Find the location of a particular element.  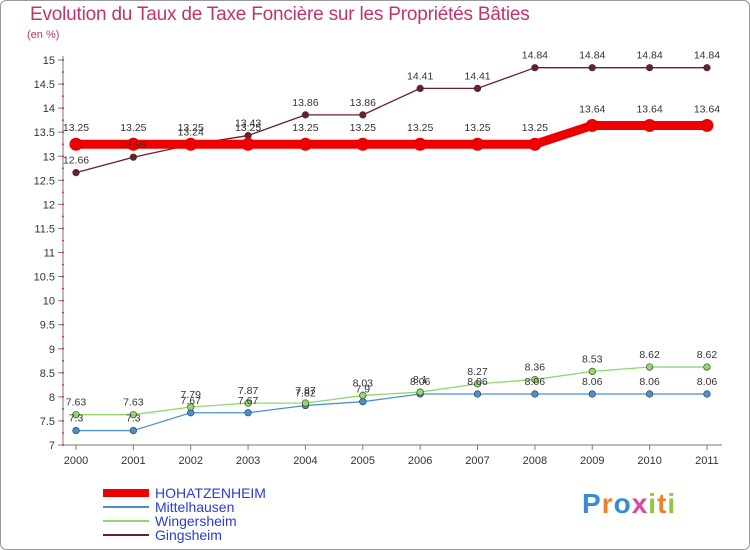

y-tick-label: 13.5 is located at coordinates (44, 133).